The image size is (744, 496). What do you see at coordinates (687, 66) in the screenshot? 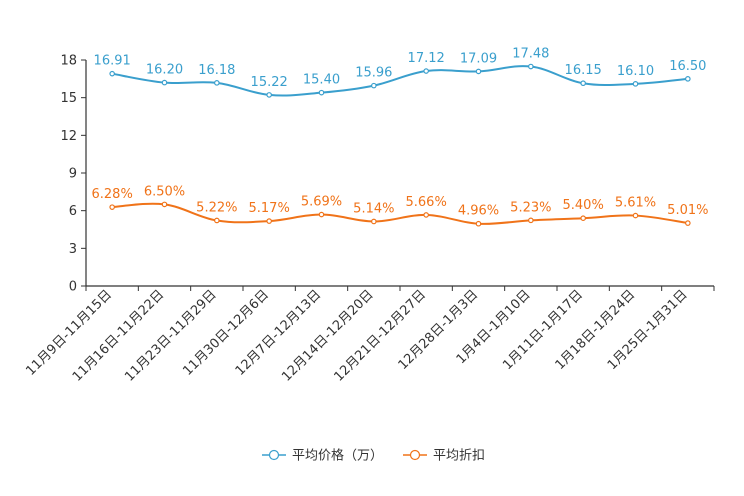
I see `data-label: 16.50` at bounding box center [687, 66].